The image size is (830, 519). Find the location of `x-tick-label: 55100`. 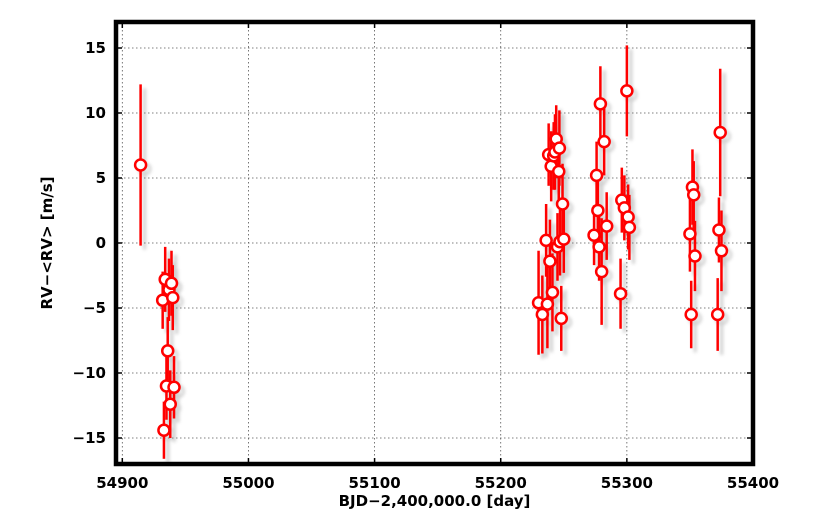

x-tick-label: 55100 is located at coordinates (374, 483).